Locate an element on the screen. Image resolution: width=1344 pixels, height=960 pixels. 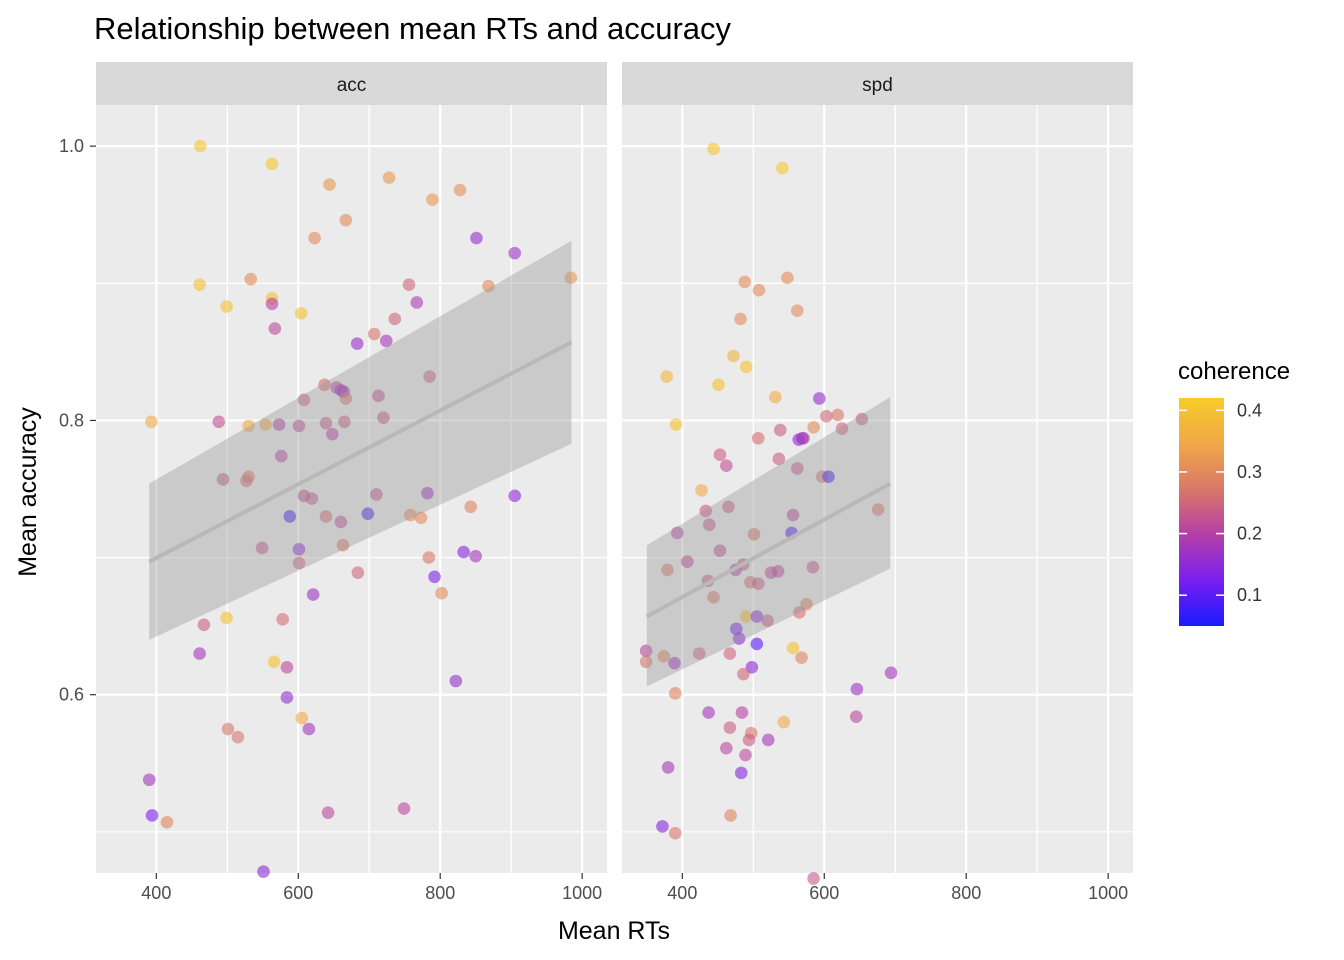
legend-color-bar is located at coordinates (1201, 512).